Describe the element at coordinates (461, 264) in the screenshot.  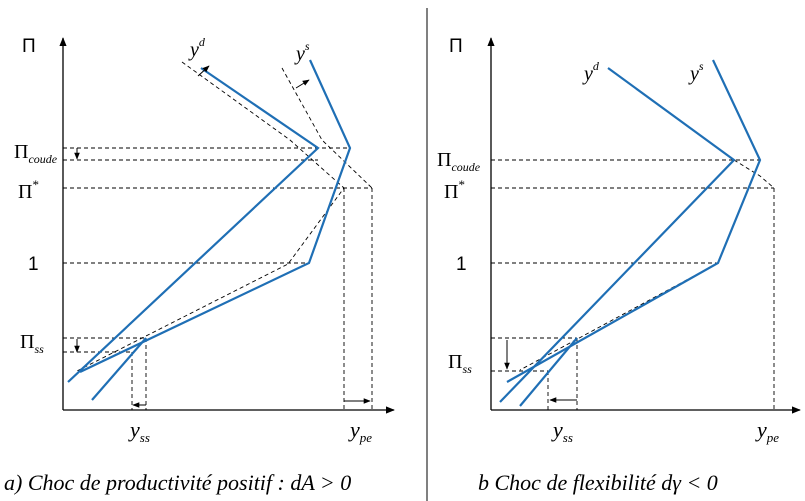
I see `panel-b-one-label: 1` at that location.